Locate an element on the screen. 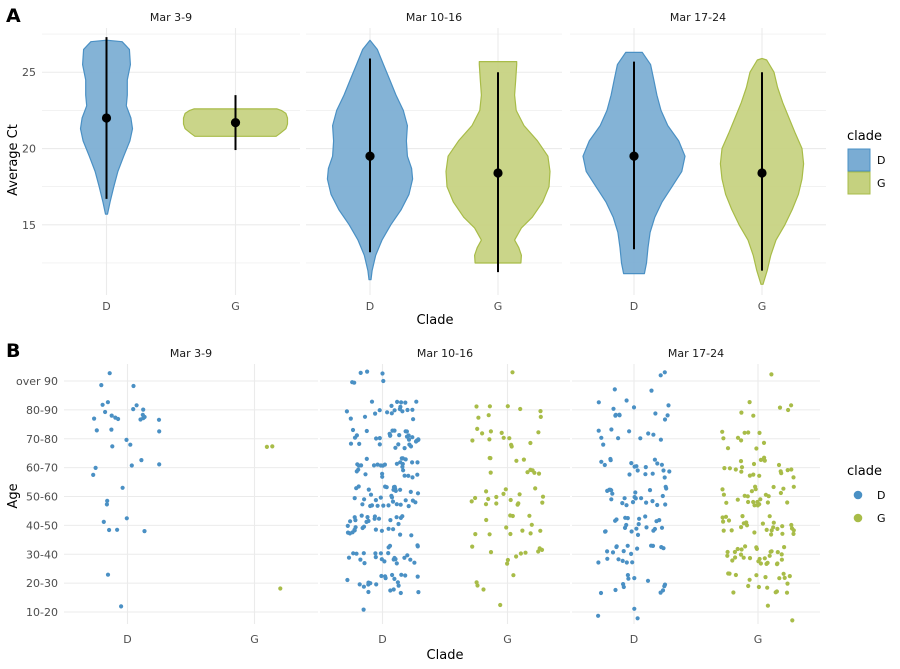  y-tick-label: over 90 is located at coordinates (37, 381).